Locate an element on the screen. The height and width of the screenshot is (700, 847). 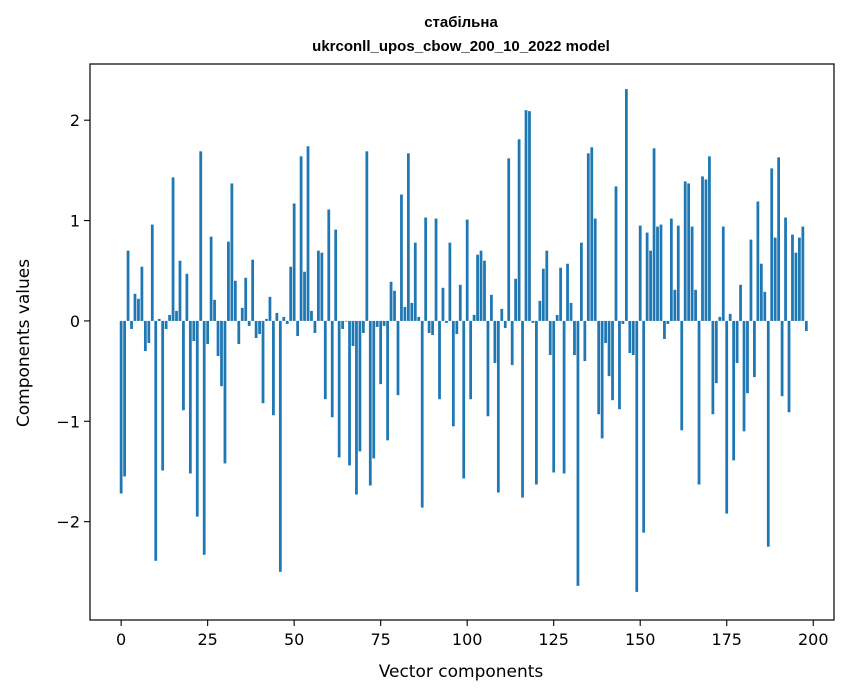
chart-title-line-2: ukrconll_upos_cbow_200_10_2022 model is located at coordinates (461, 46).